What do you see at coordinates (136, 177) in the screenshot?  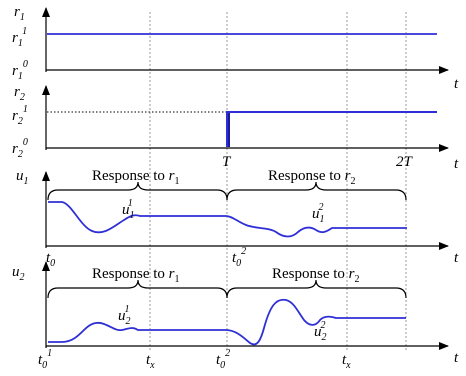 I see `panel-u1-brace-1-label: Response to r1` at bounding box center [136, 177].